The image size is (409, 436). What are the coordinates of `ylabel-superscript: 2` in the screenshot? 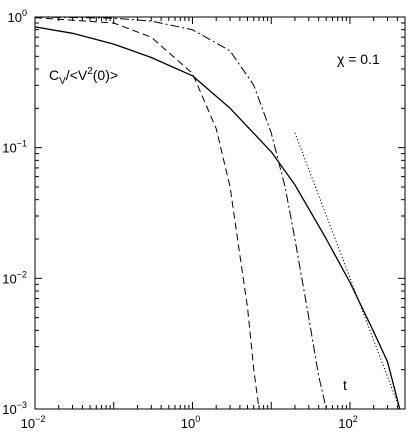 It's located at (90, 71).